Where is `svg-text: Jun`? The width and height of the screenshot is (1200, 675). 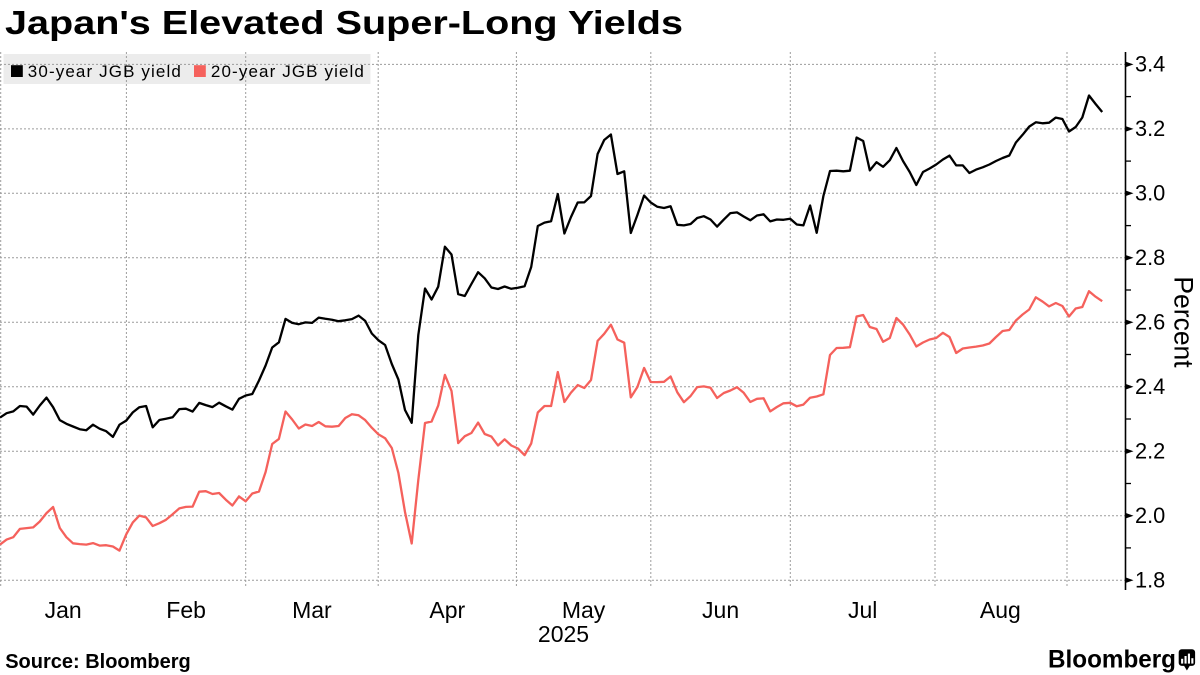
svg-text: Jun is located at coordinates (720, 610).